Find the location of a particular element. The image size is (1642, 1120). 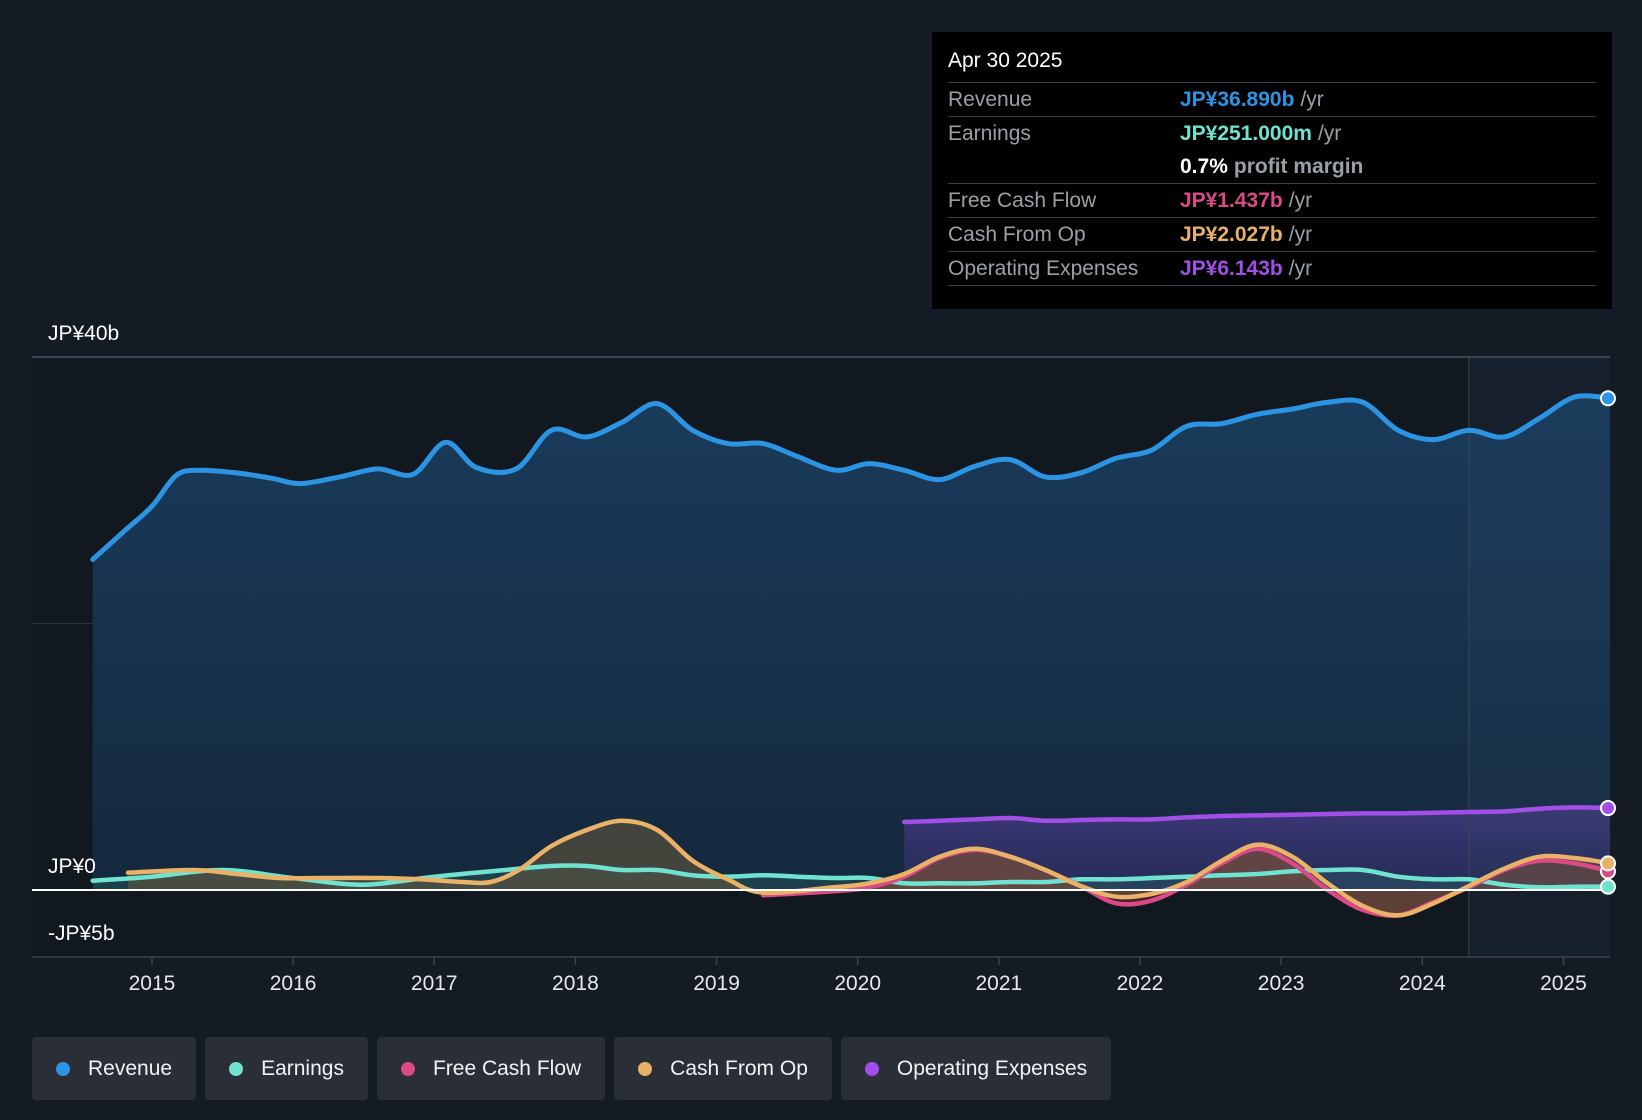

x-tick-label: 2021 is located at coordinates (998, 983).